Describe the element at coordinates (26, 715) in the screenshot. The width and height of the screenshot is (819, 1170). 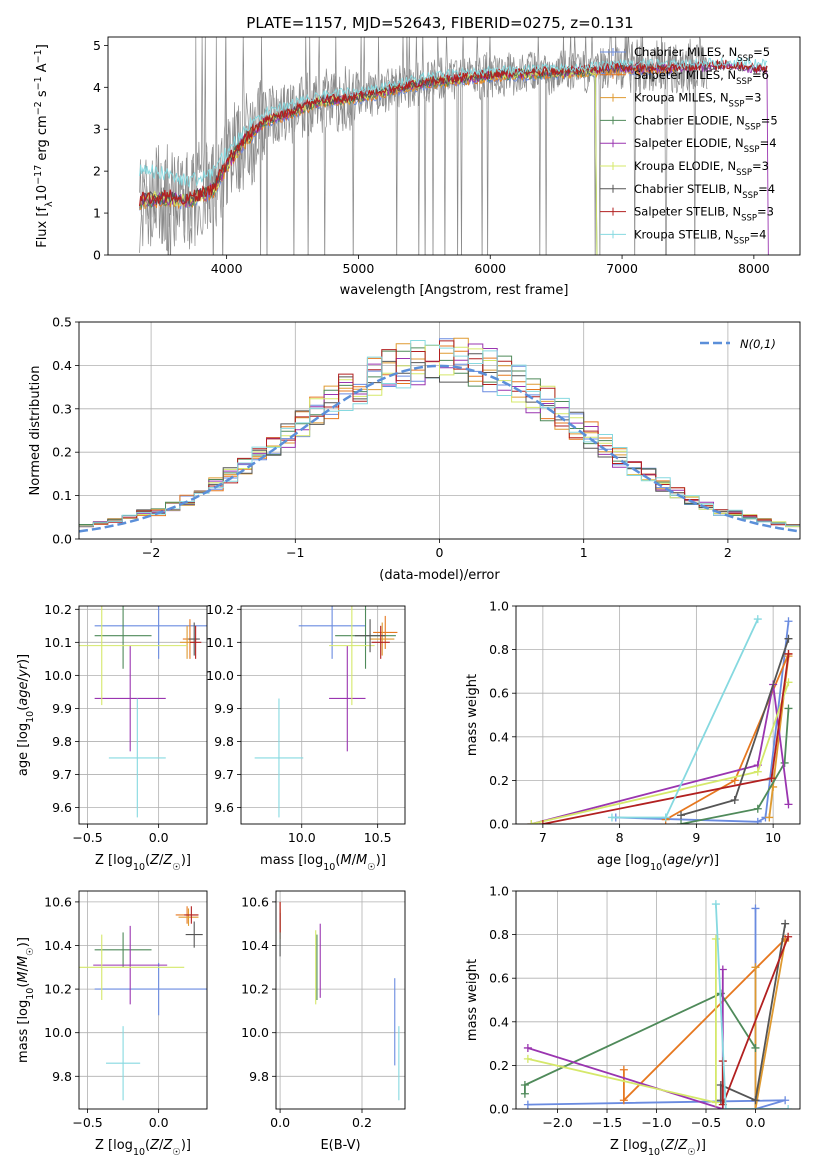
I see `age_vs_Z-ylabel: age [log10(age/yr)]` at that location.